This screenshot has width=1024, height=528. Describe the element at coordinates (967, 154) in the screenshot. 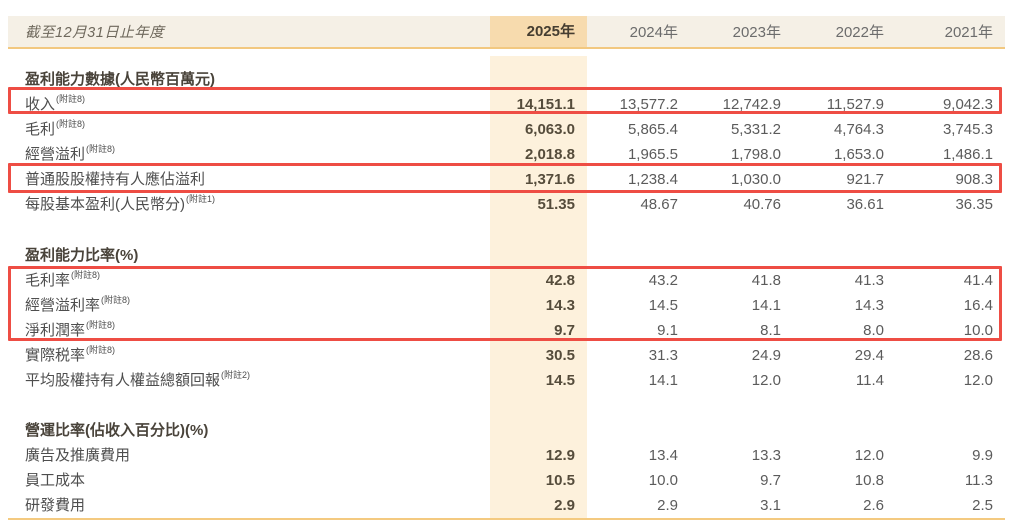

I see `cell-value: 1,486.1` at that location.